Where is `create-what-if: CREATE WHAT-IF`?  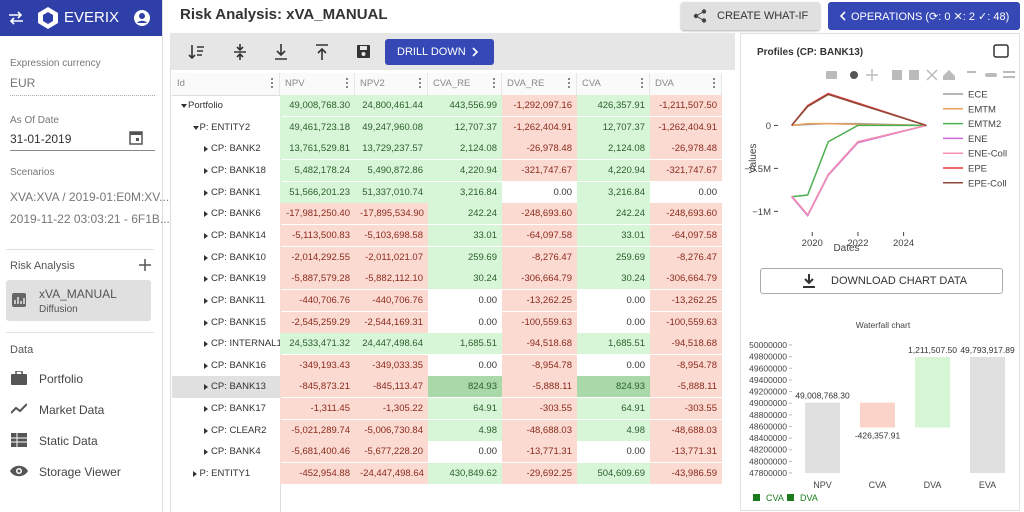 create-what-if: CREATE WHAT-IF is located at coordinates (750, 16).